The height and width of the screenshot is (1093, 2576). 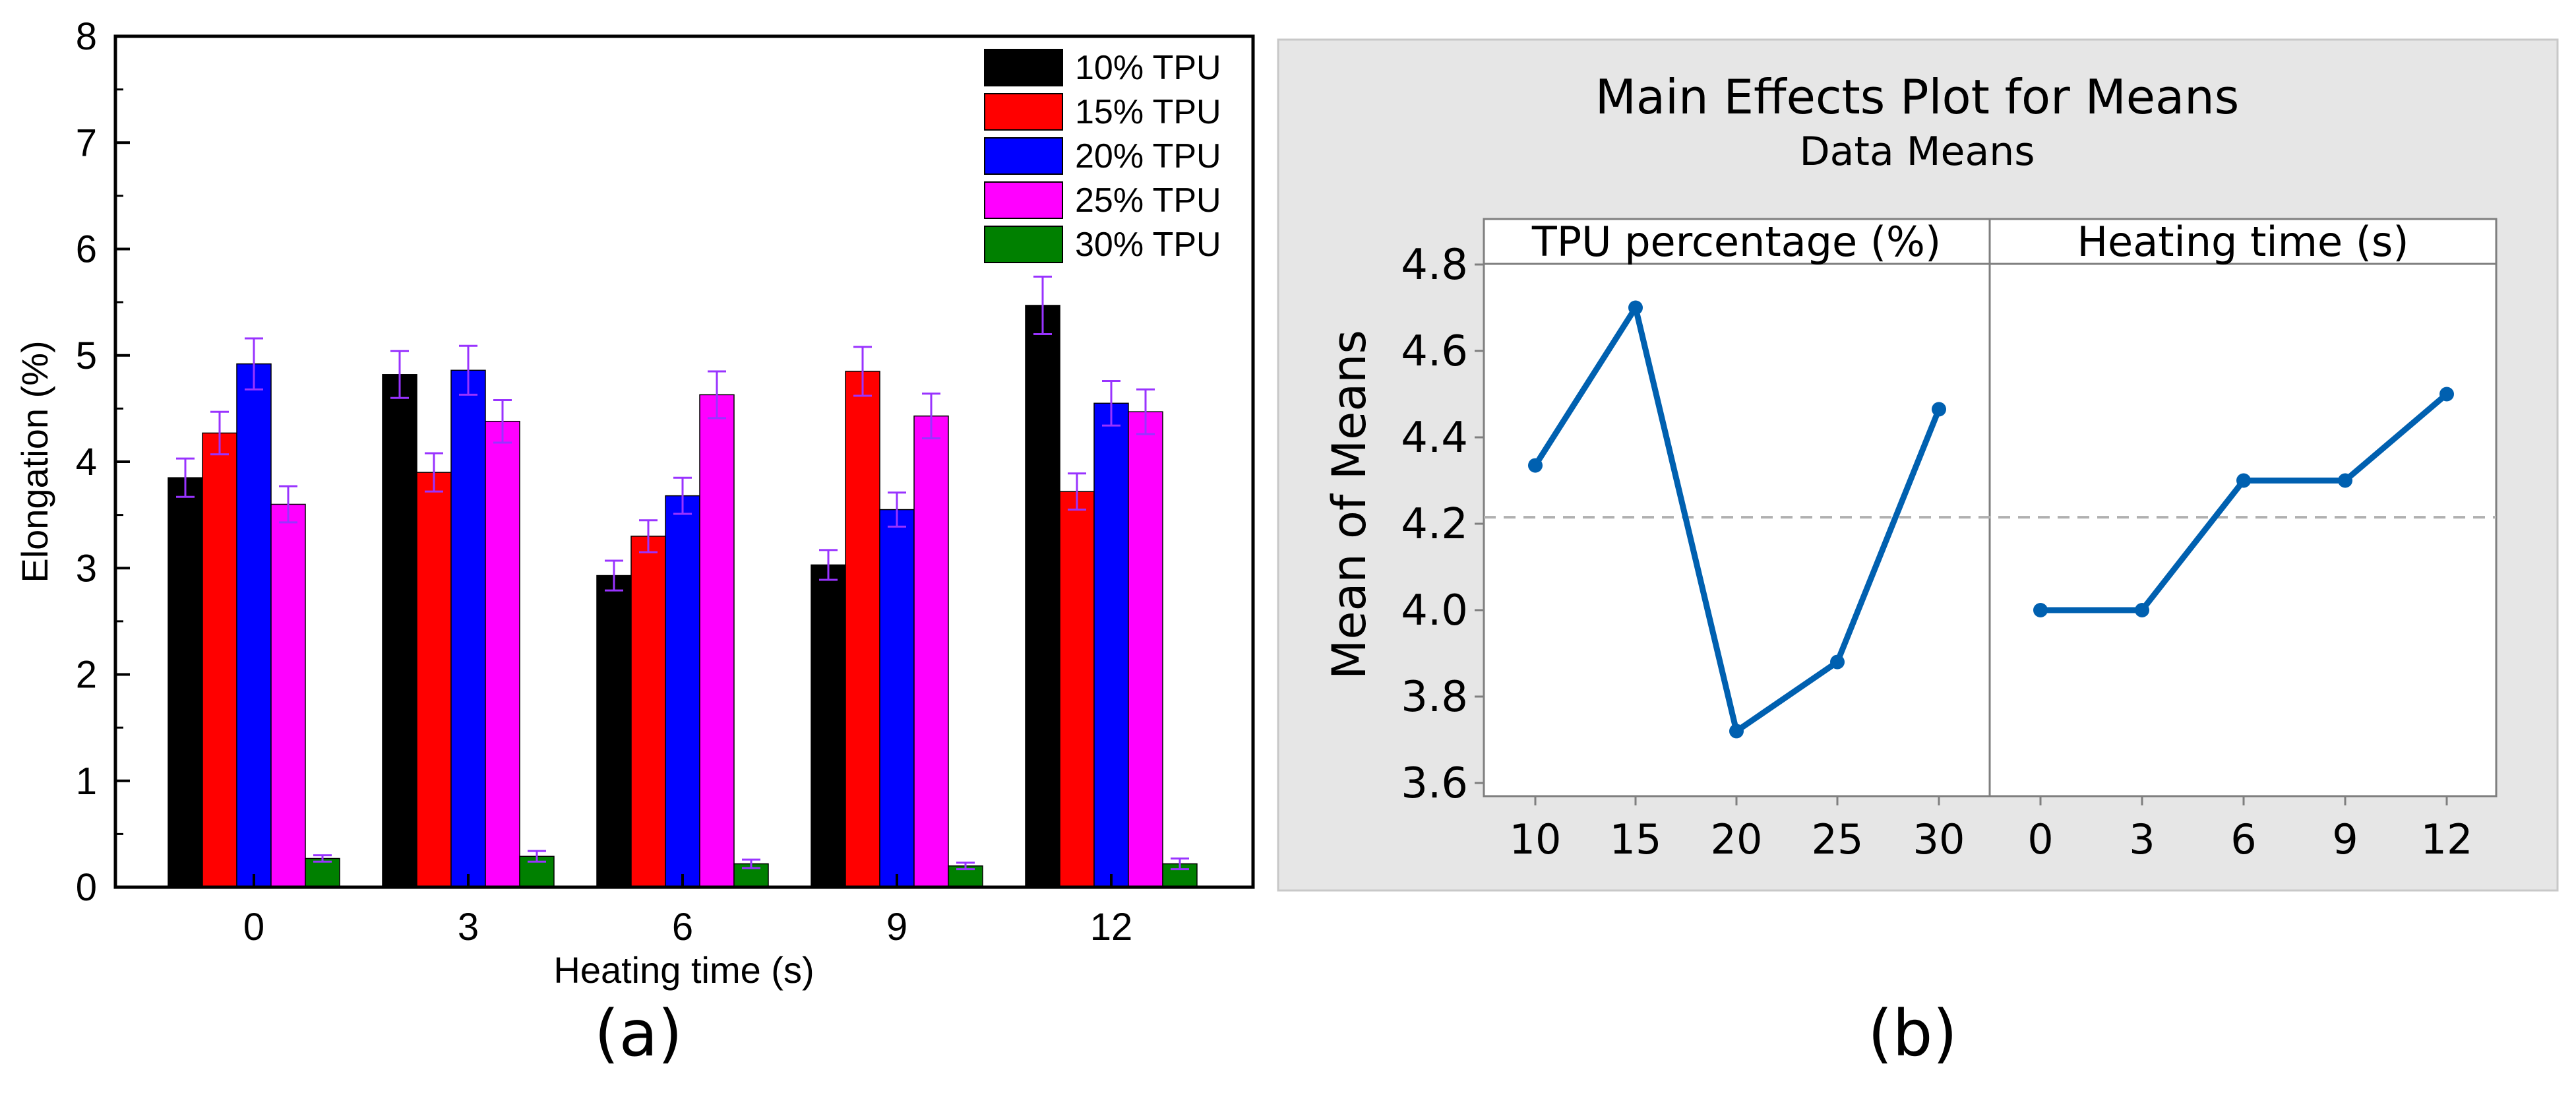 What do you see at coordinates (86, 782) in the screenshot?
I see `y-tick-label: 1` at bounding box center [86, 782].